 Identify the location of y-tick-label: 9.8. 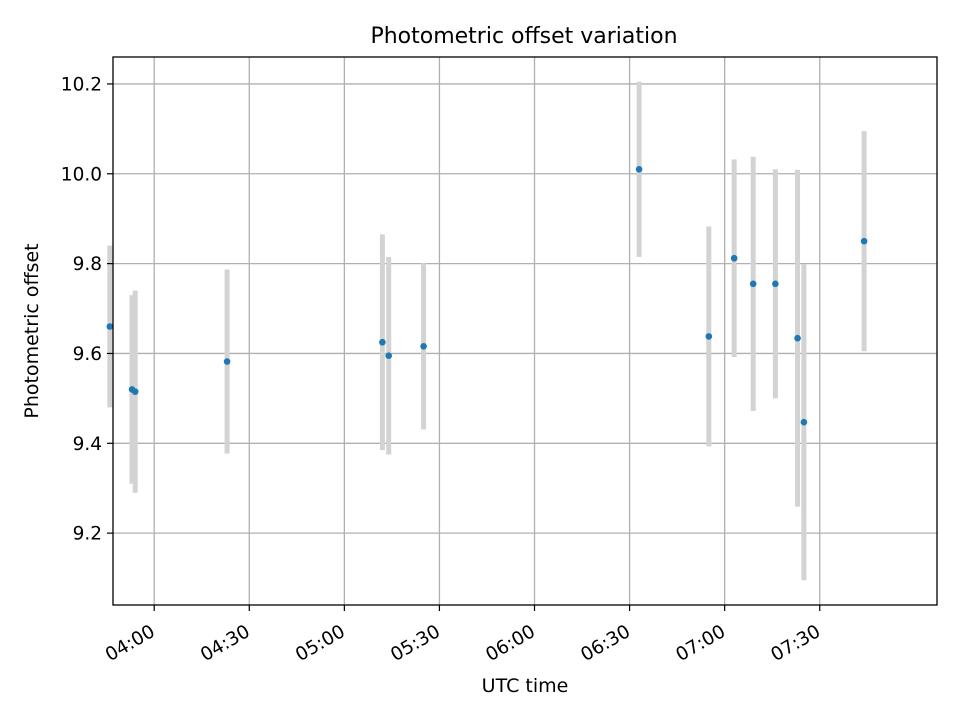
(87, 264).